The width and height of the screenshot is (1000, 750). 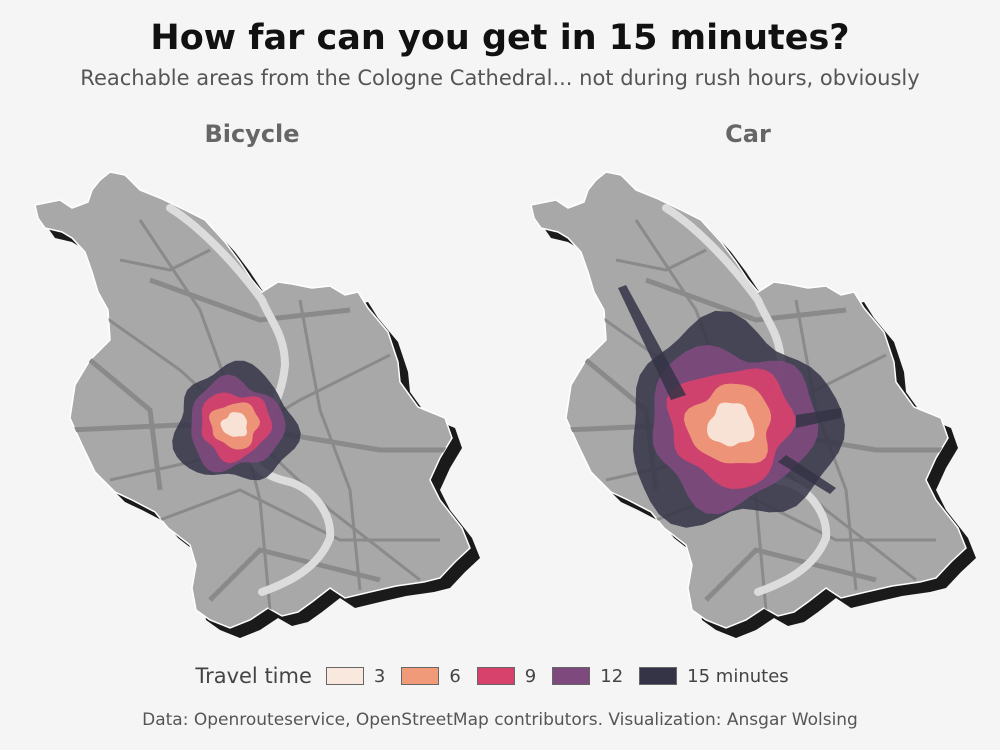 I want to click on legend-item-9: 9, so click(x=506, y=676).